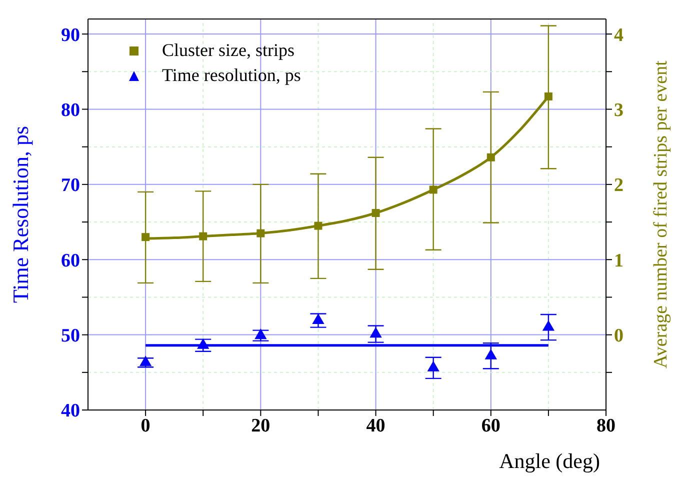 This screenshot has height=488, width=682. I want to click on y2-tick-label: 4, so click(619, 35).